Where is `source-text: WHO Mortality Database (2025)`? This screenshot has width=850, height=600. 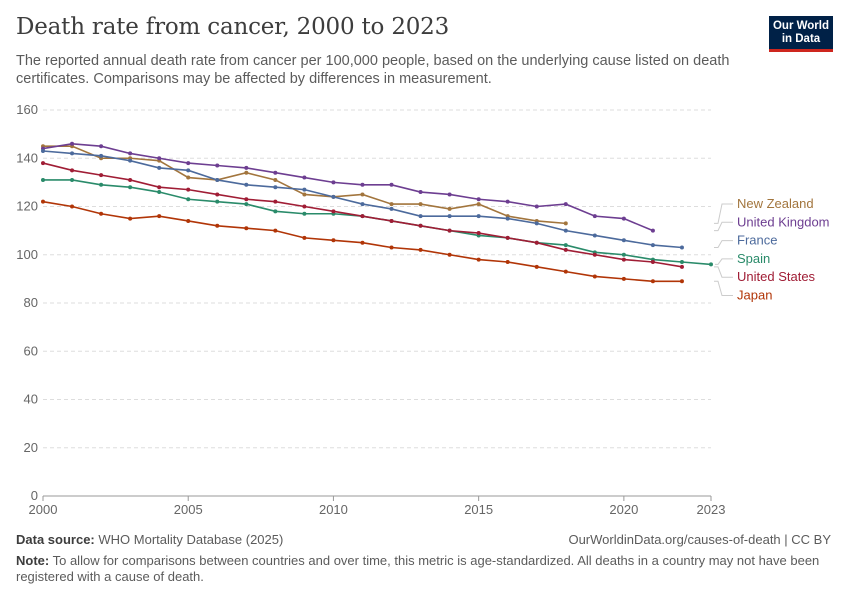
source-text: WHO Mortality Database (2025) is located at coordinates (191, 539).